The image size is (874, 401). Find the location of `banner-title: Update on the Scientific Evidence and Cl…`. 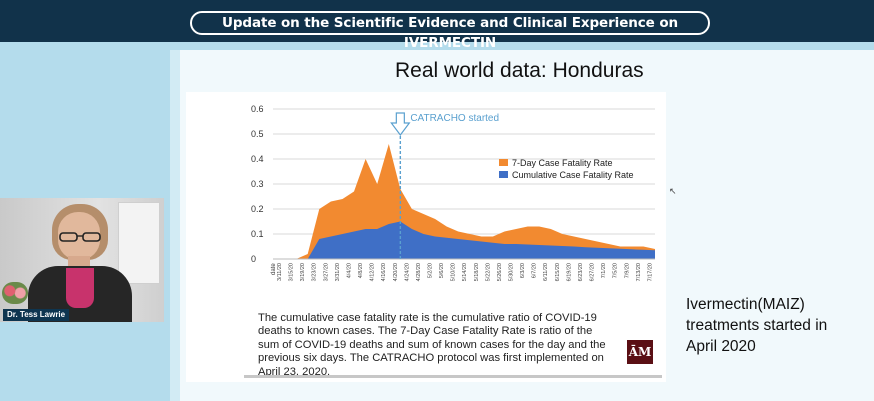

banner-title: Update on the Scientific Evidence and Cl… is located at coordinates (450, 31).